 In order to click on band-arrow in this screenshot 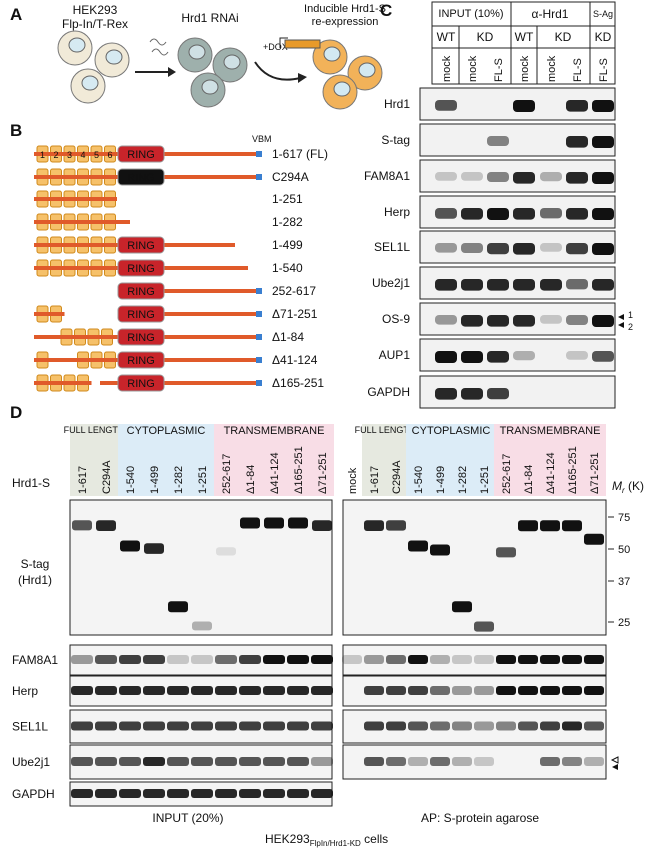, I will do `click(615, 767)`.